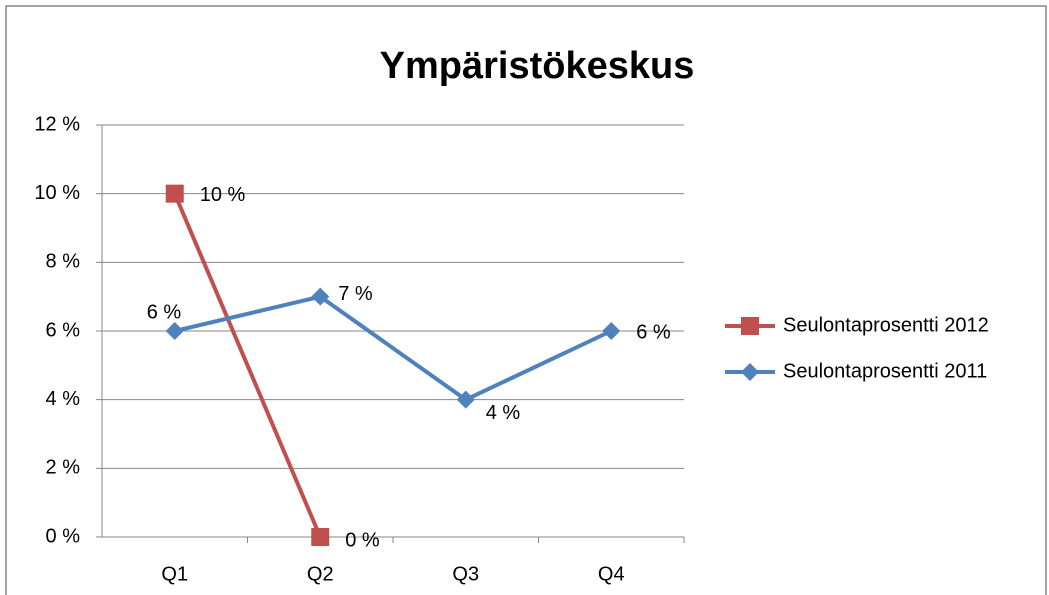  I want to click on legend-label: Seulontaprosentti 2012, so click(886, 325).